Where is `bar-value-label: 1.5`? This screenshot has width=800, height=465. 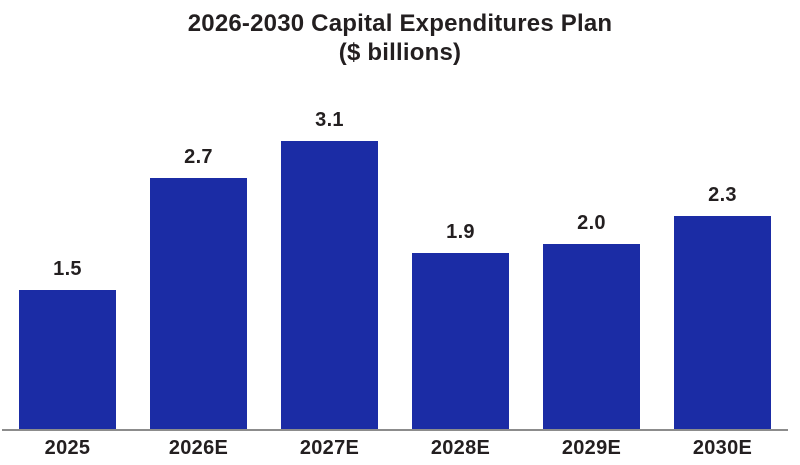
bar-value-label: 1.5 is located at coordinates (67, 269).